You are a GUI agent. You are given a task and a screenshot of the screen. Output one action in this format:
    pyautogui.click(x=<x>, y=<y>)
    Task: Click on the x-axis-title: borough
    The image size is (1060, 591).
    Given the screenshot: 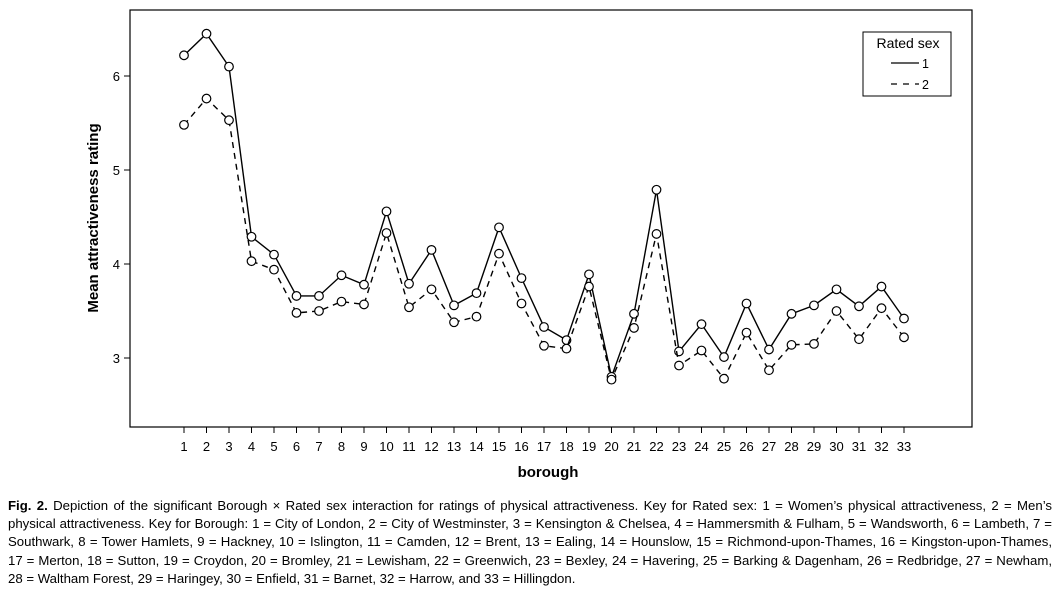 What is the action you would take?
    pyautogui.click(x=548, y=472)
    